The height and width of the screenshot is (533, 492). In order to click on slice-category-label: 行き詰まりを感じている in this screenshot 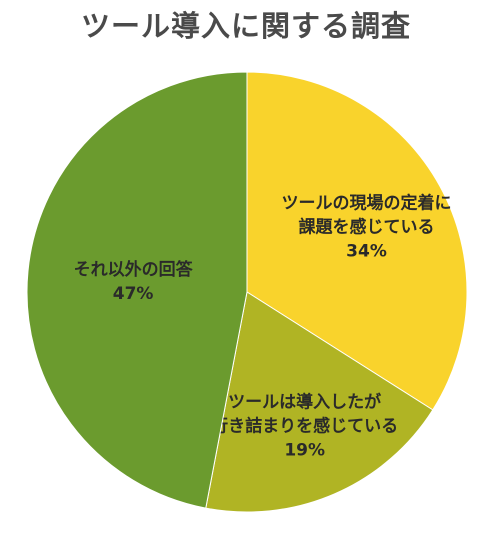, I will do `click(304, 425)`.